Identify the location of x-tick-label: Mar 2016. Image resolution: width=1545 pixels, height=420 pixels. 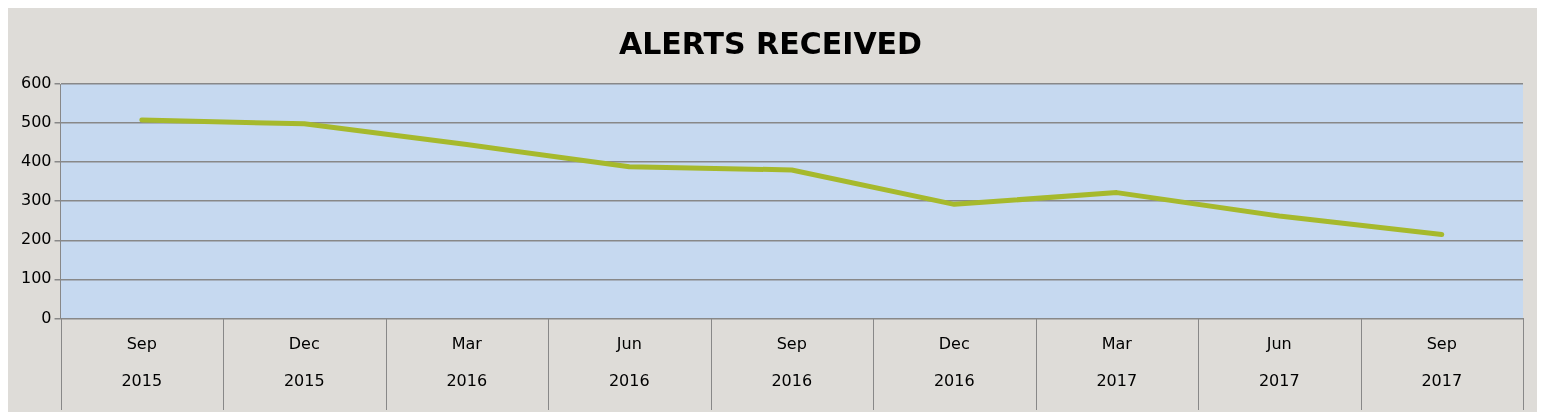
(467, 361).